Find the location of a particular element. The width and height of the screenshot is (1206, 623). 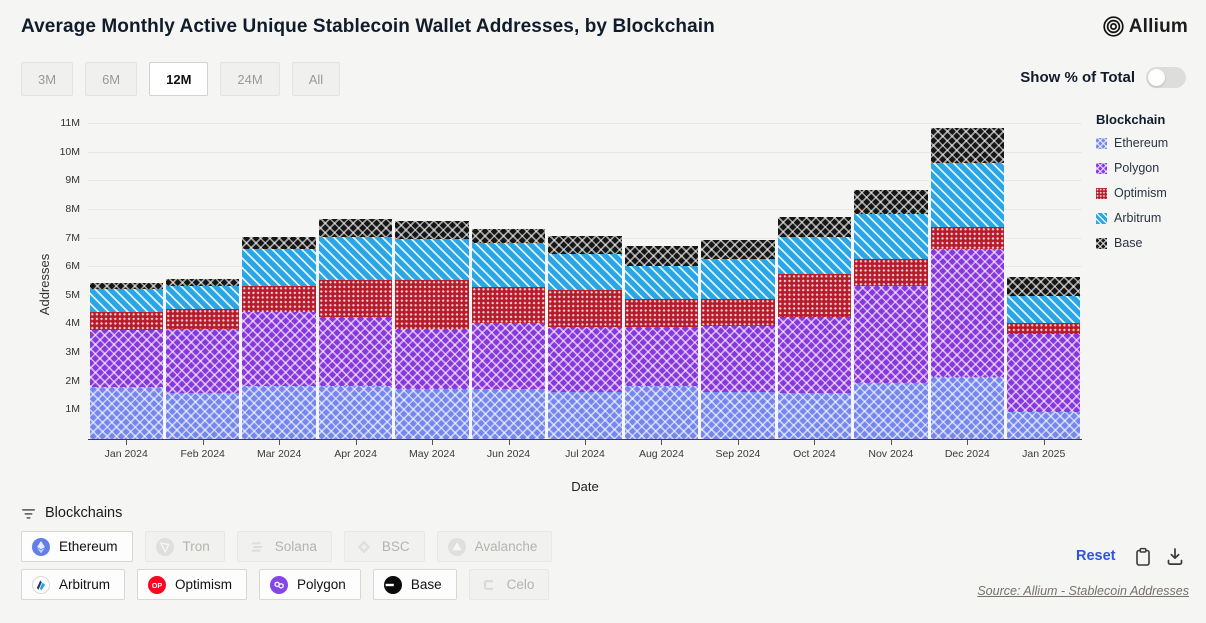

bar-segment-ethereum-dec-2024 is located at coordinates (967, 408).